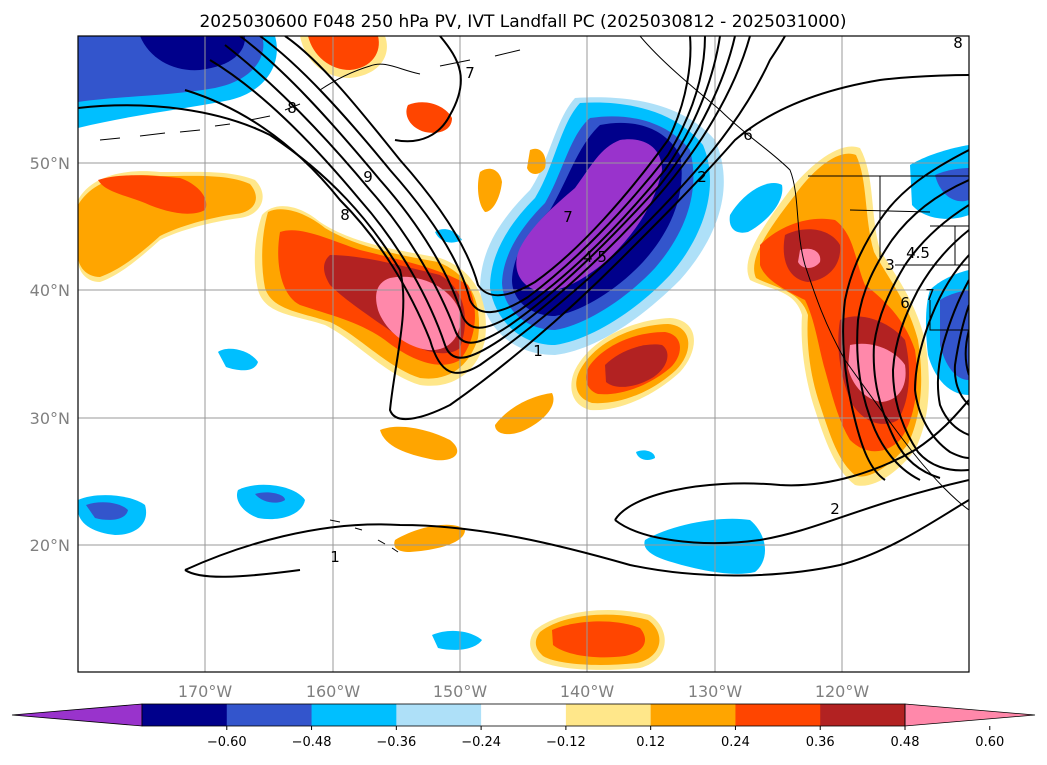 This screenshot has width=1047, height=765. Describe the element at coordinates (756, 208) in the screenshot. I see `shade-neg-bc-cyan` at that location.